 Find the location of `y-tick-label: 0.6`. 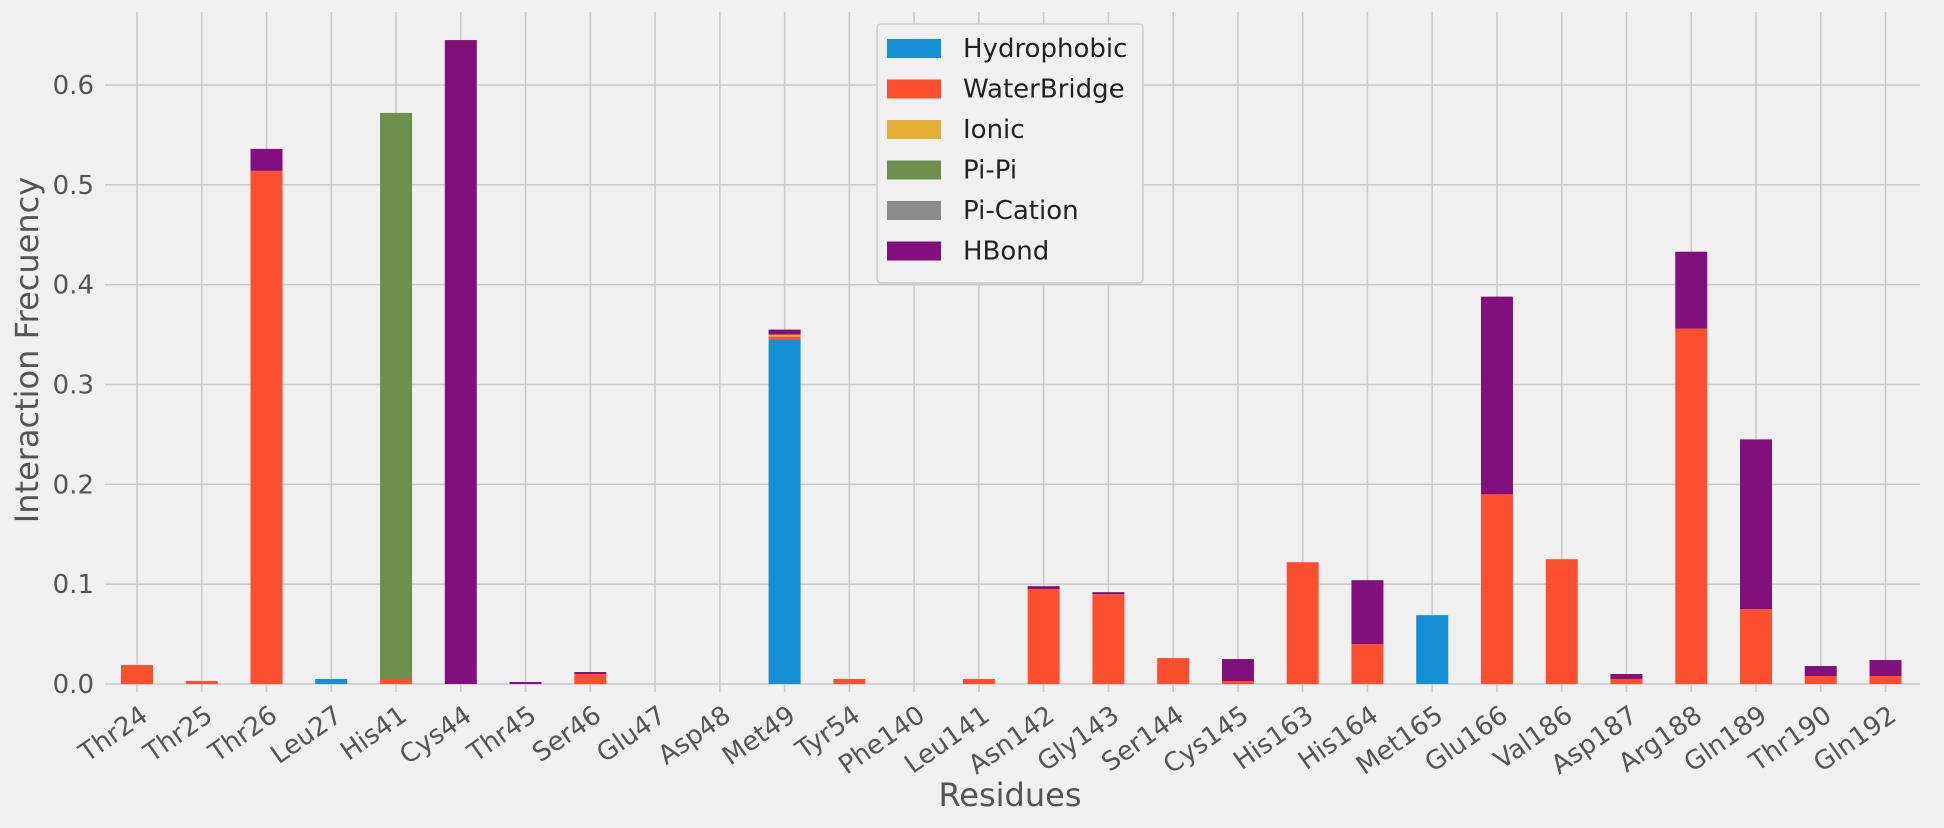

y-tick-label: 0.6 is located at coordinates (73, 86).